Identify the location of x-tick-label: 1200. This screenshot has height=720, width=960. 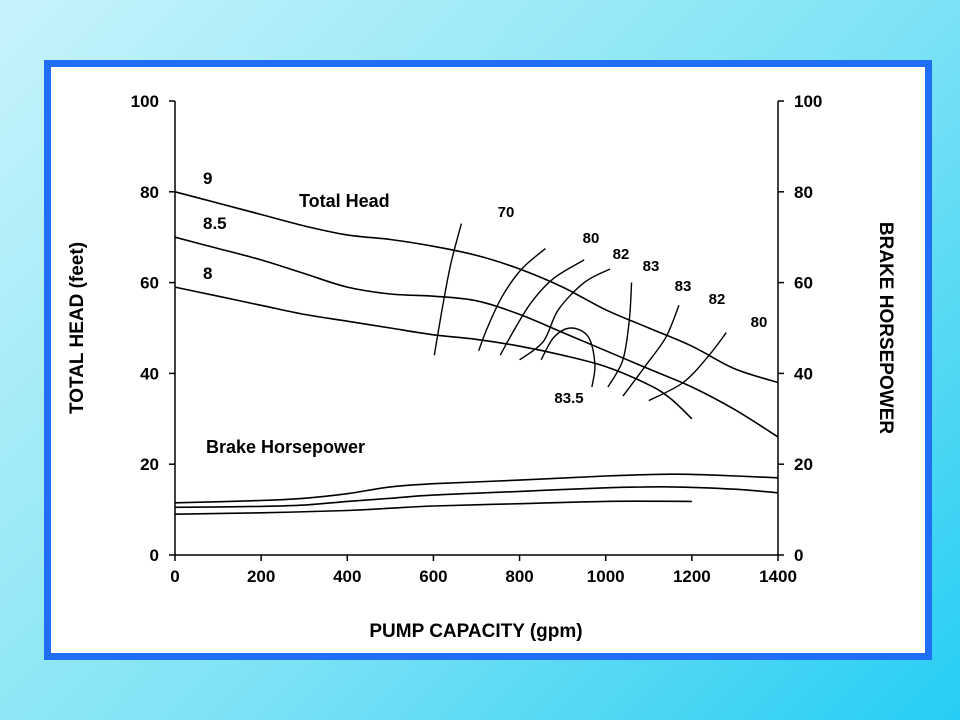
(692, 576).